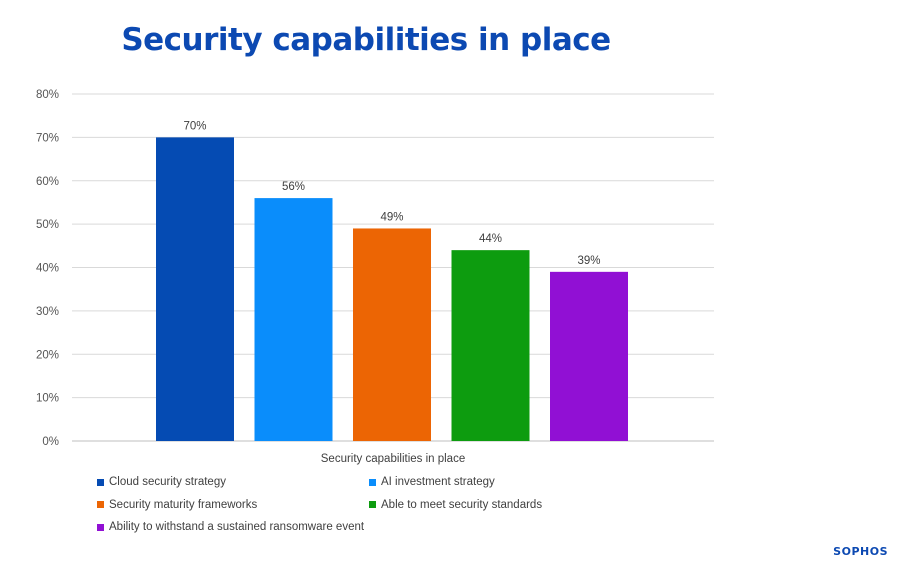 This screenshot has width=900, height=570. I want to click on legend-label: Security maturity frameworks, so click(183, 504).